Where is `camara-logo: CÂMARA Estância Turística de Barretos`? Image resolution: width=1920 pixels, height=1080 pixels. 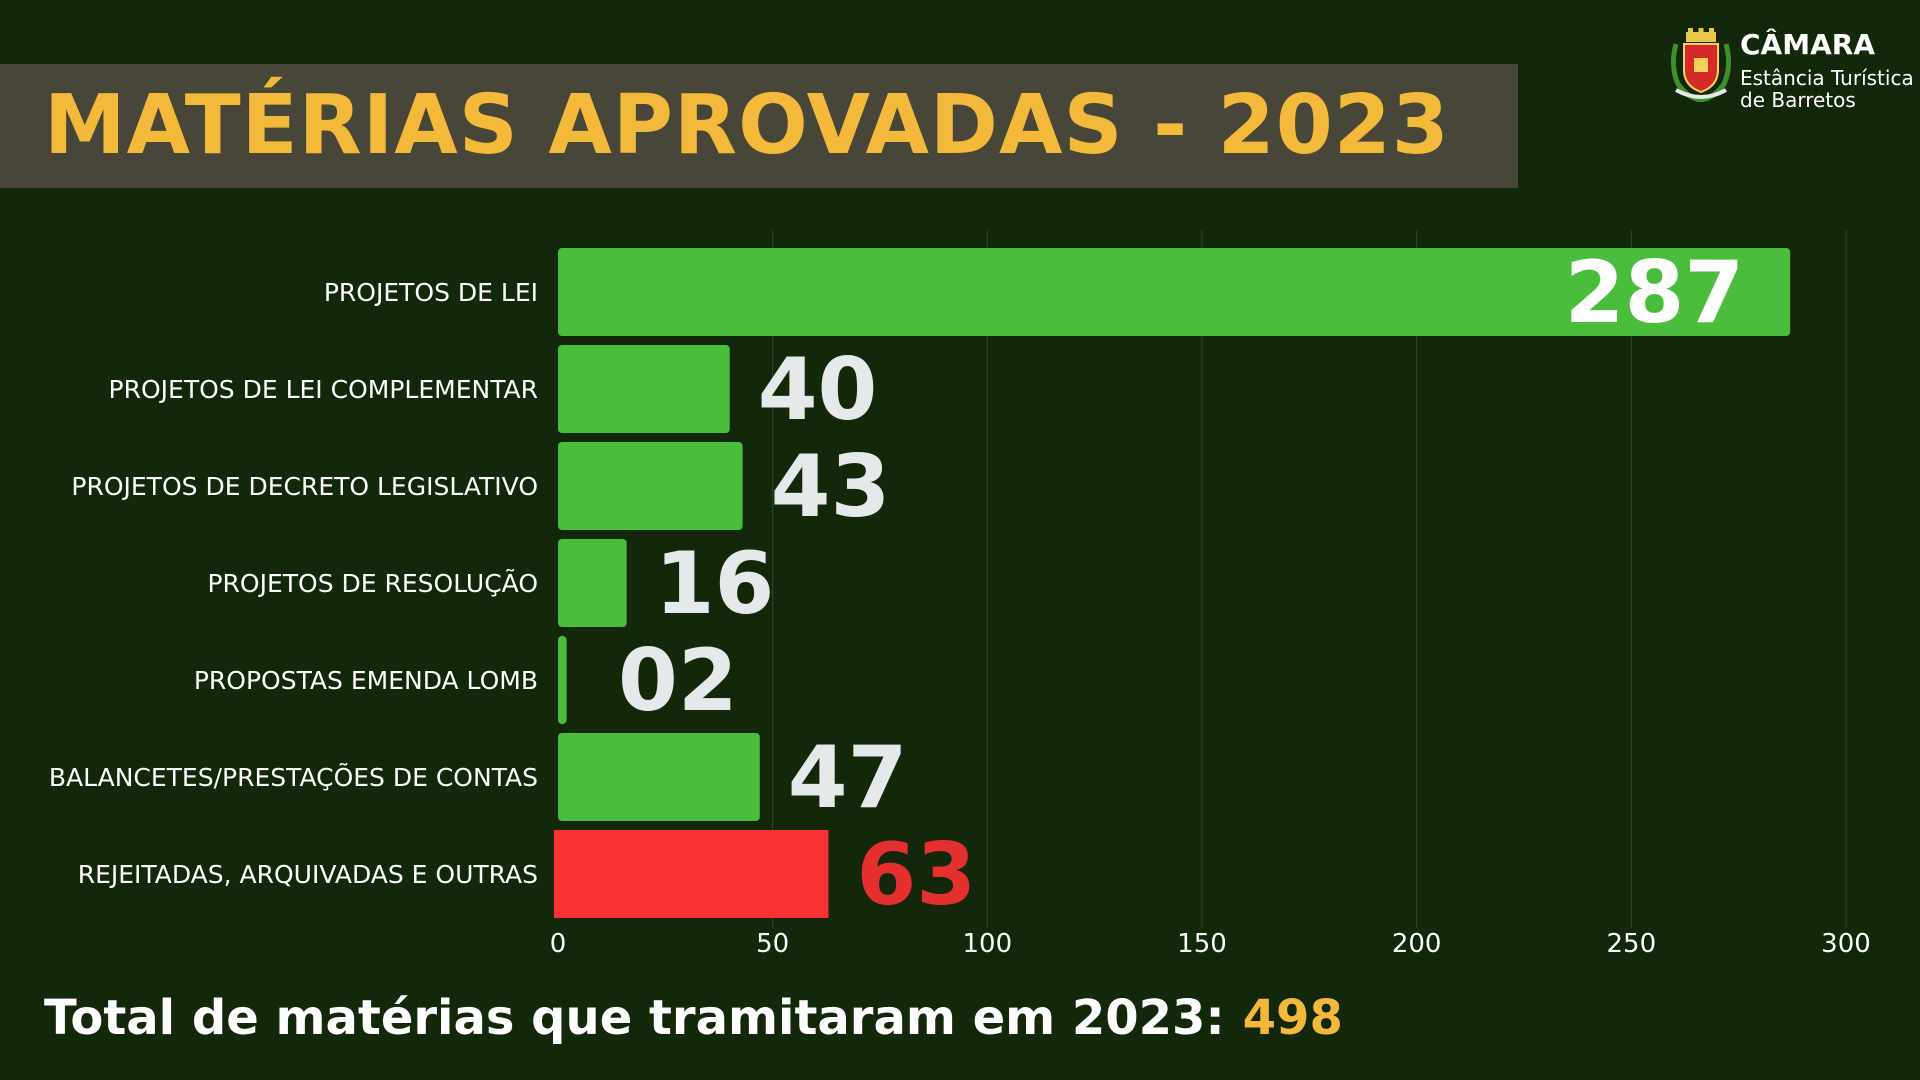
camara-logo: CÂMARA Estância Turística de Barretos is located at coordinates (1793, 69).